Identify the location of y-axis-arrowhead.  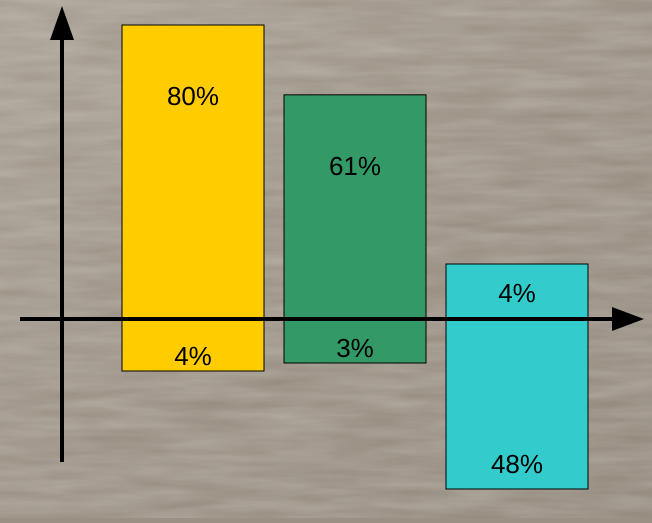
(62, 23).